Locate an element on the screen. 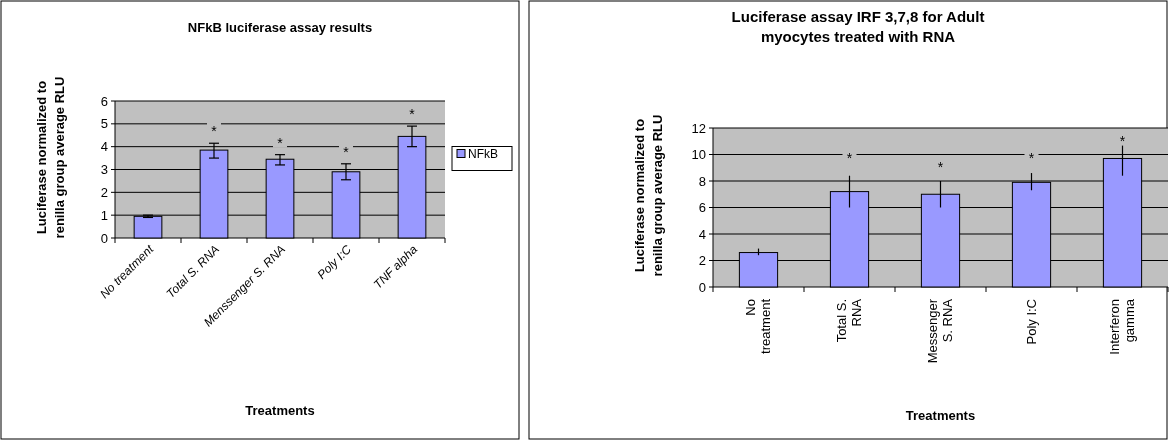  chart-title: Luciferase assay IRF 3,7,8 for Adult myocytes treated with RNA is located at coordinates (858, 26).